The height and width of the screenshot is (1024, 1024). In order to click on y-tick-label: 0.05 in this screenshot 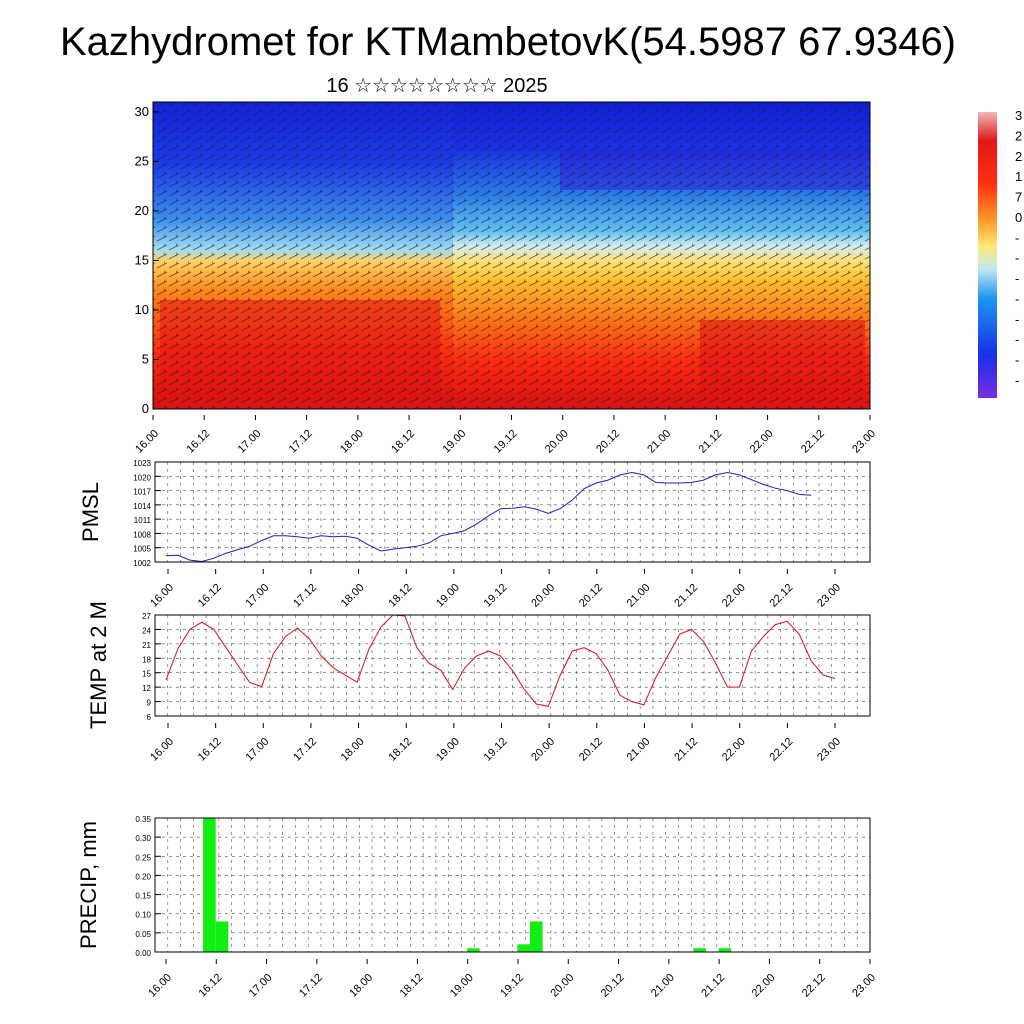, I will do `click(143, 934)`.